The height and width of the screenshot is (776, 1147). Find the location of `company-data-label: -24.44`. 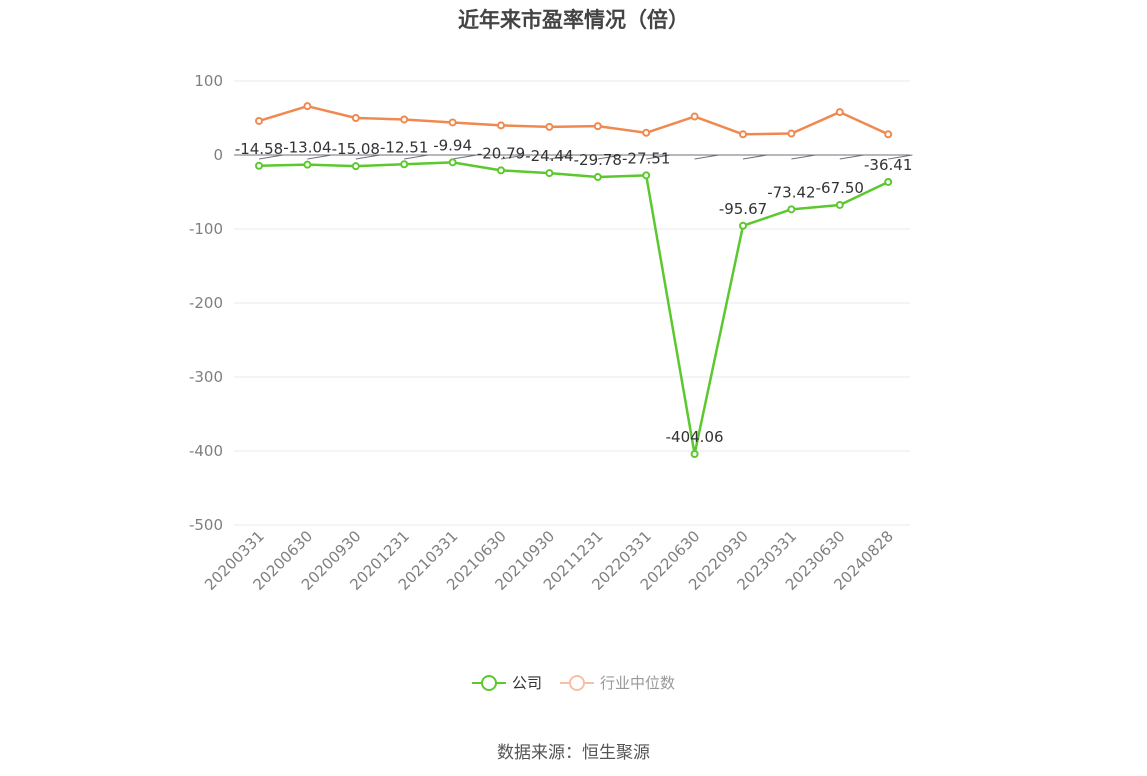

company-data-label: -24.44 is located at coordinates (549, 156).